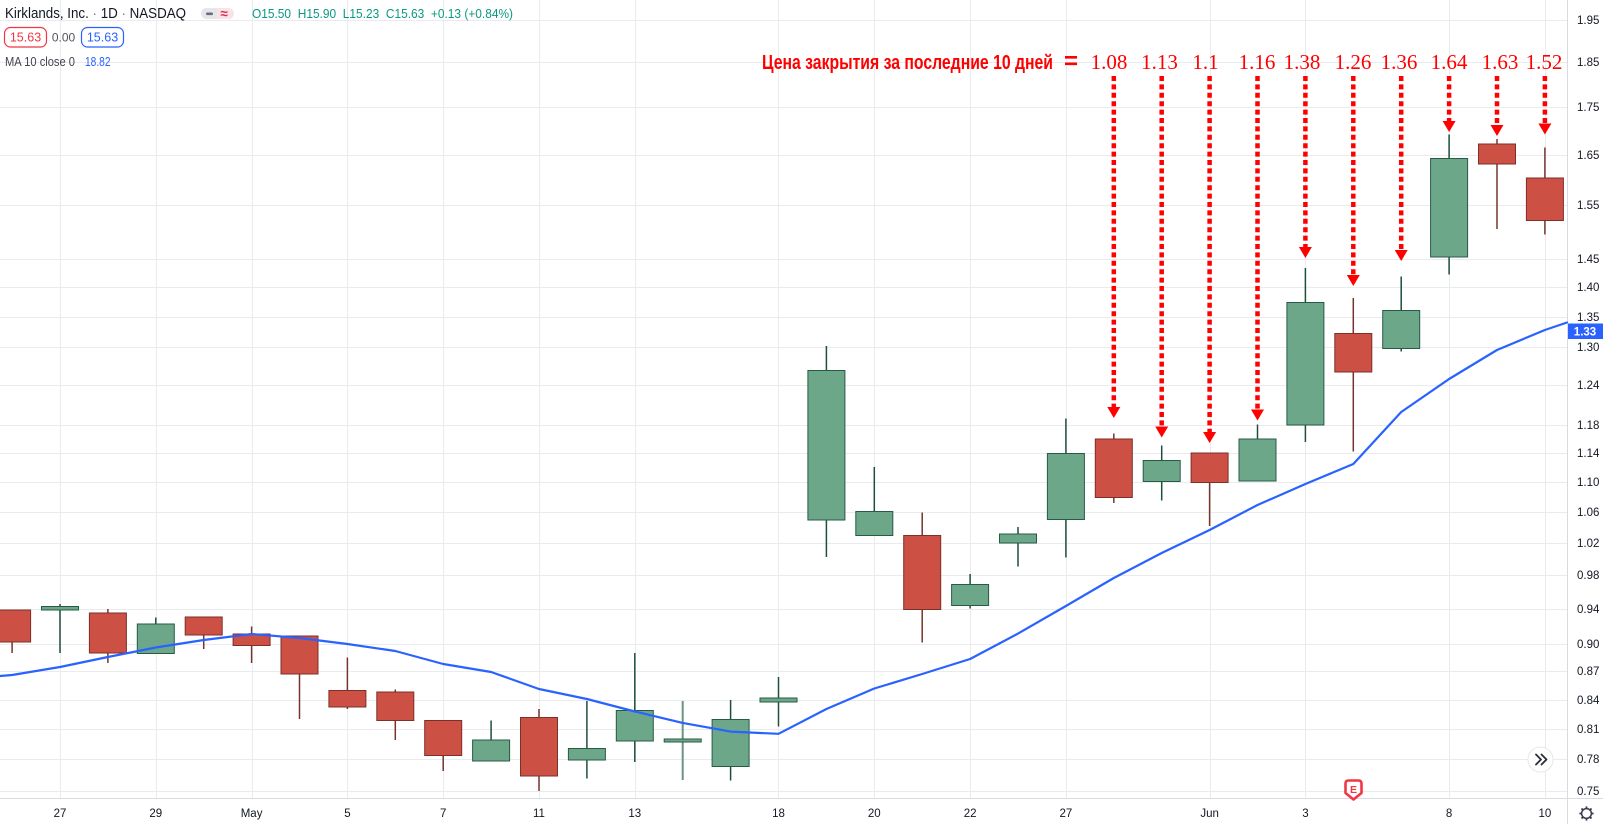  I want to click on svg-text: May, so click(252, 814).